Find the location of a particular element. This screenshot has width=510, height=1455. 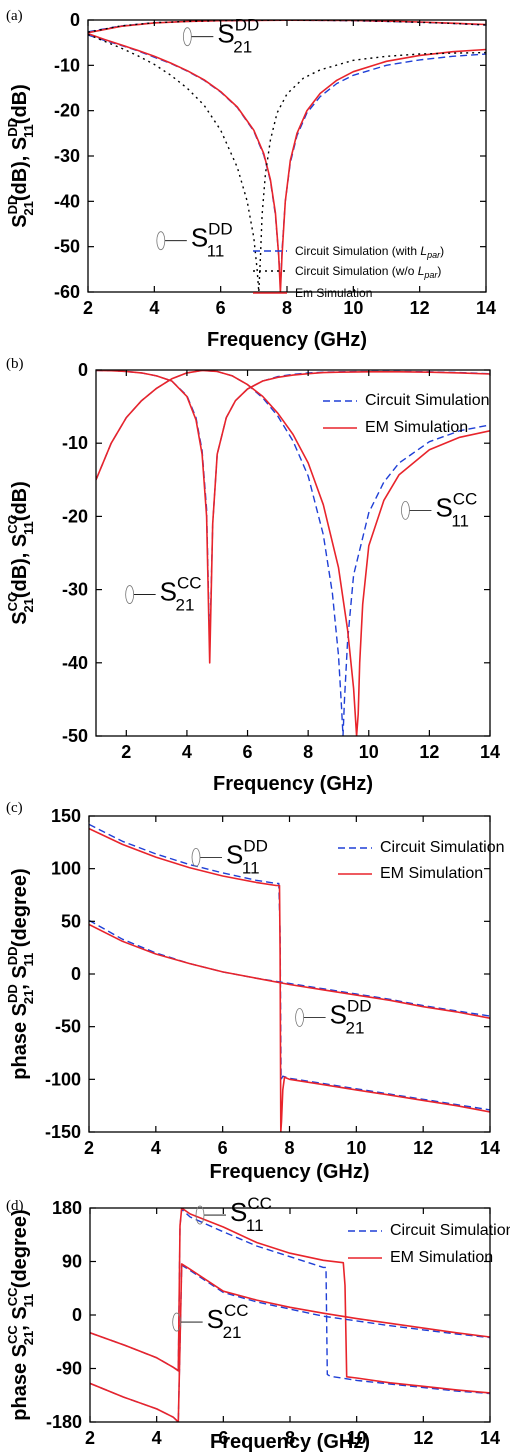

y-tick-label: -60 is located at coordinates (67, 292).